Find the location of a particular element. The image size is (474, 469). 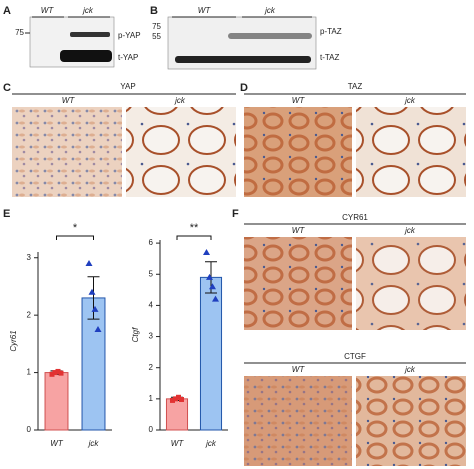

error-bar is located at coordinates (93, 298).